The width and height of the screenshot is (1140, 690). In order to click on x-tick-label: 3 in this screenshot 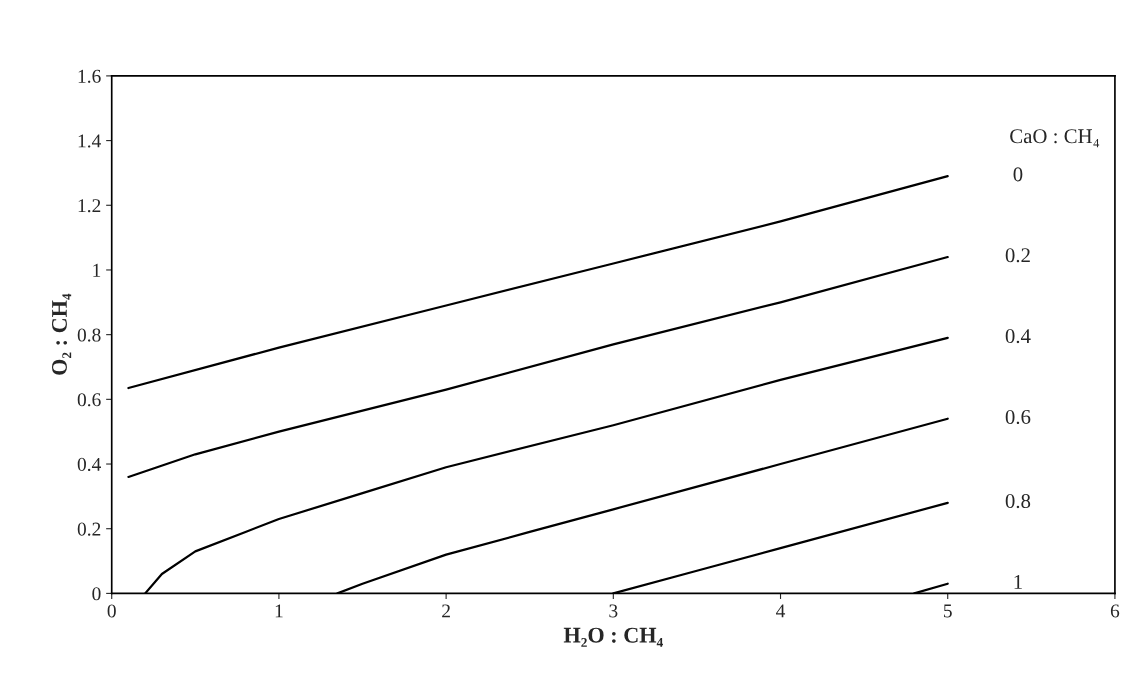, I will do `click(613, 611)`.